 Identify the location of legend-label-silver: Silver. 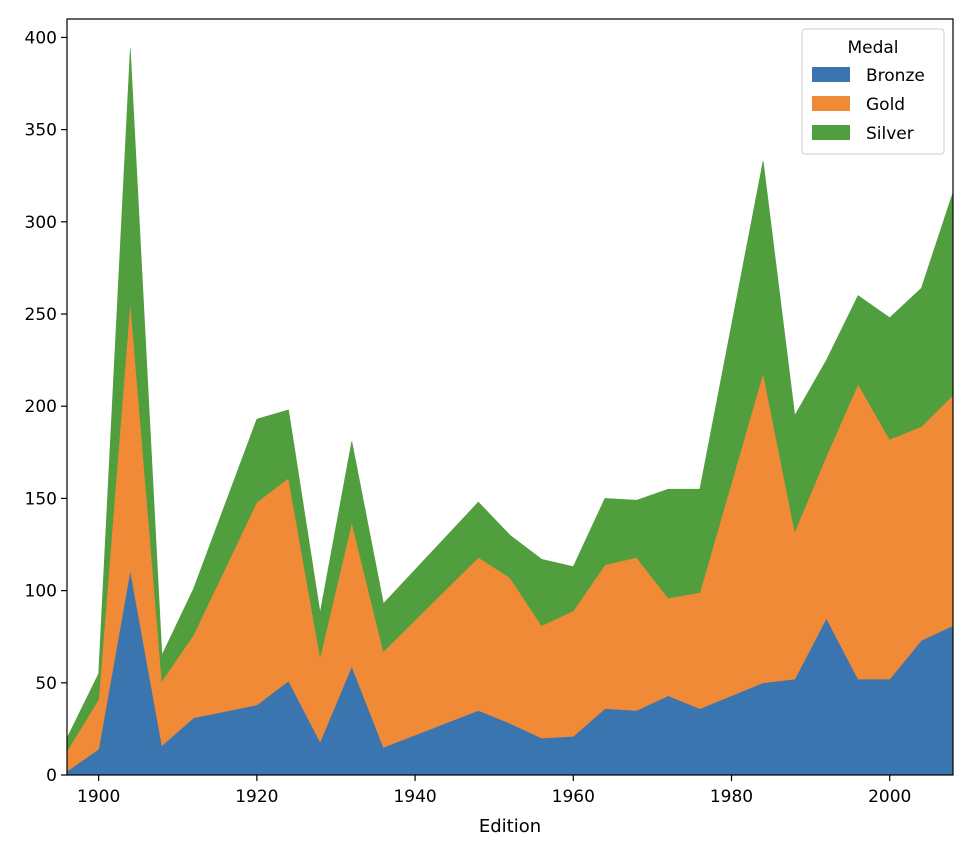
(890, 134).